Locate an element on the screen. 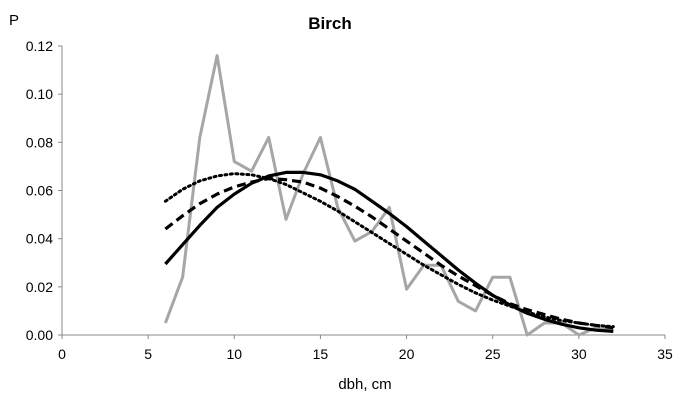 Image resolution: width=680 pixels, height=399 pixels. x-tick-label: 15 is located at coordinates (321, 354).